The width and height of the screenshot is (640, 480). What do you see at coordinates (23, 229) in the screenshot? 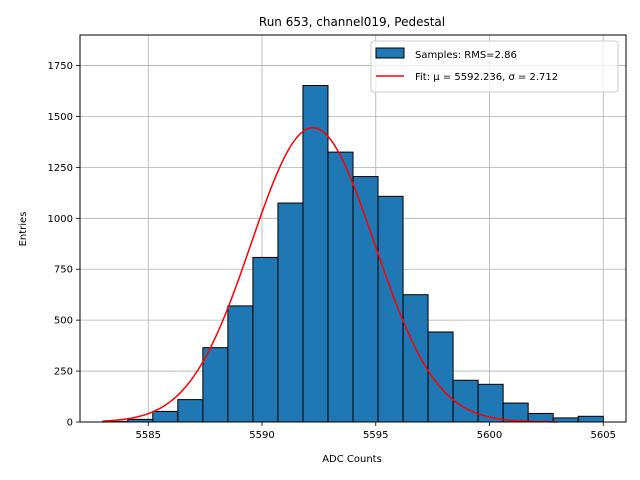
I see `y-axis-label: Entries` at bounding box center [23, 229].